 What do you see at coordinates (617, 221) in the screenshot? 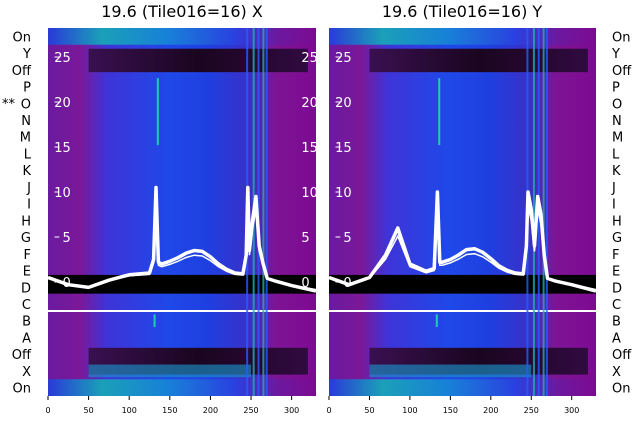
I see `row-label-right: H` at bounding box center [617, 221].